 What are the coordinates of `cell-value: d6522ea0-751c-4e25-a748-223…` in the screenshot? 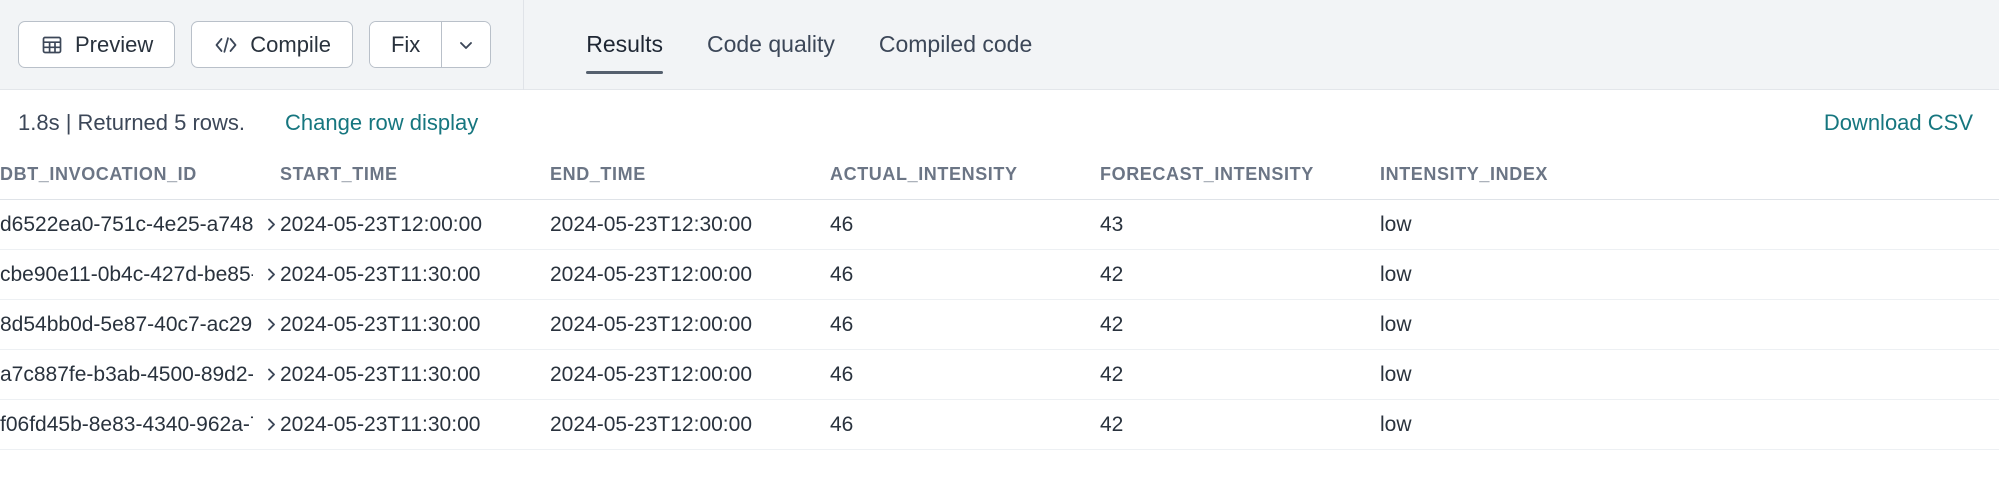 It's located at (126, 224).